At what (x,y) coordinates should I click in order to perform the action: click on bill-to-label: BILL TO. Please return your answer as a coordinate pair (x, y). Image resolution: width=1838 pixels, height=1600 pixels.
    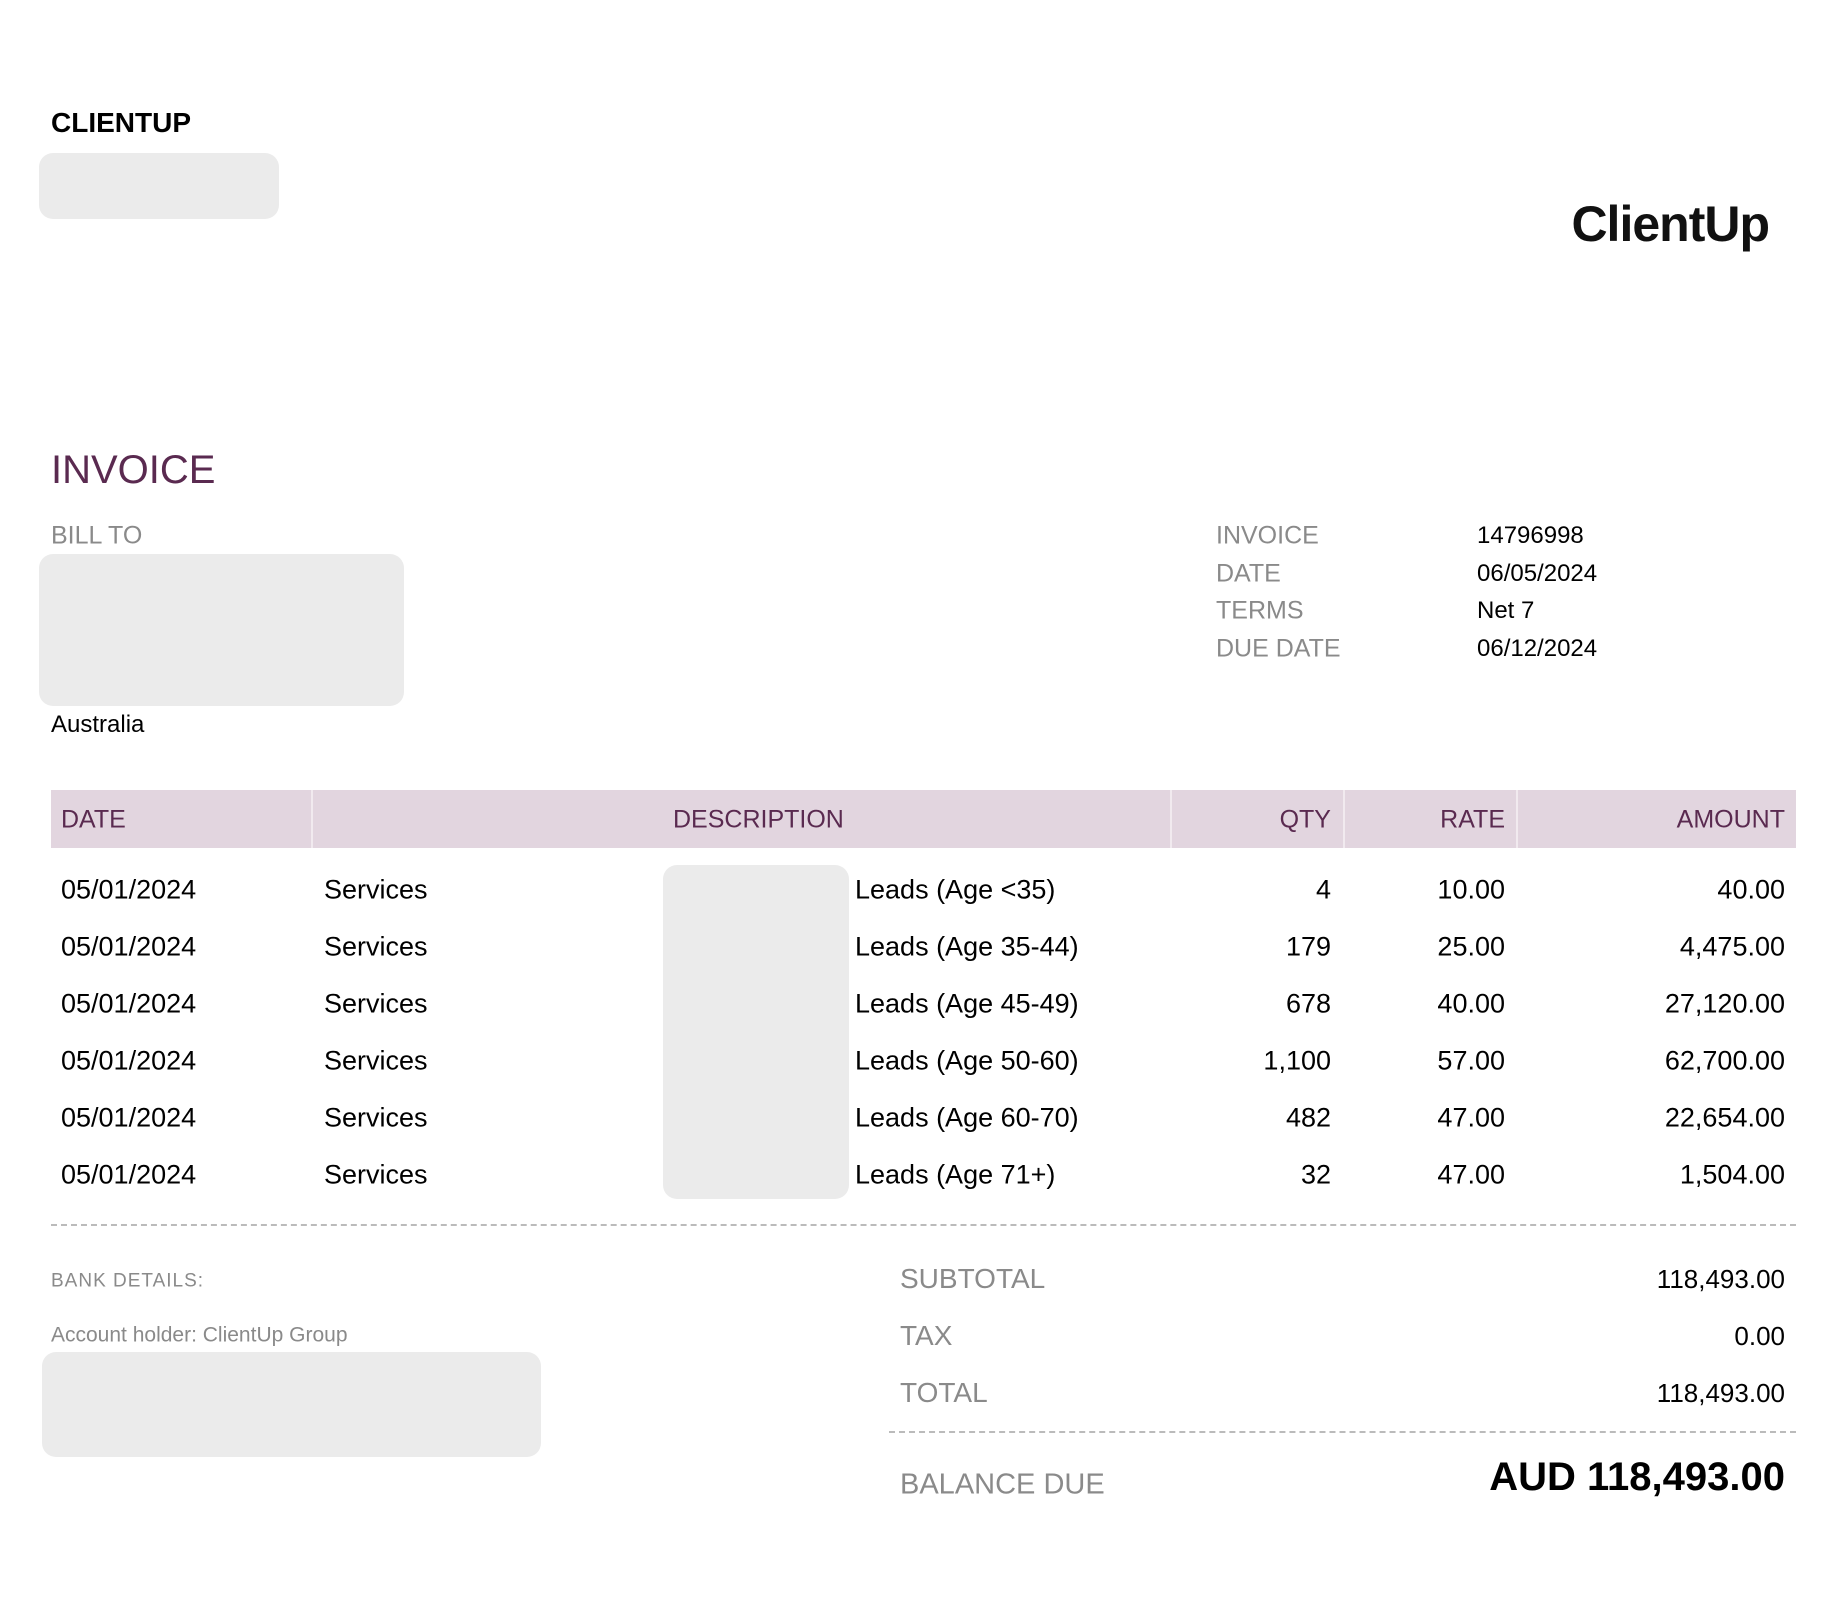
    Looking at the image, I should click on (97, 535).